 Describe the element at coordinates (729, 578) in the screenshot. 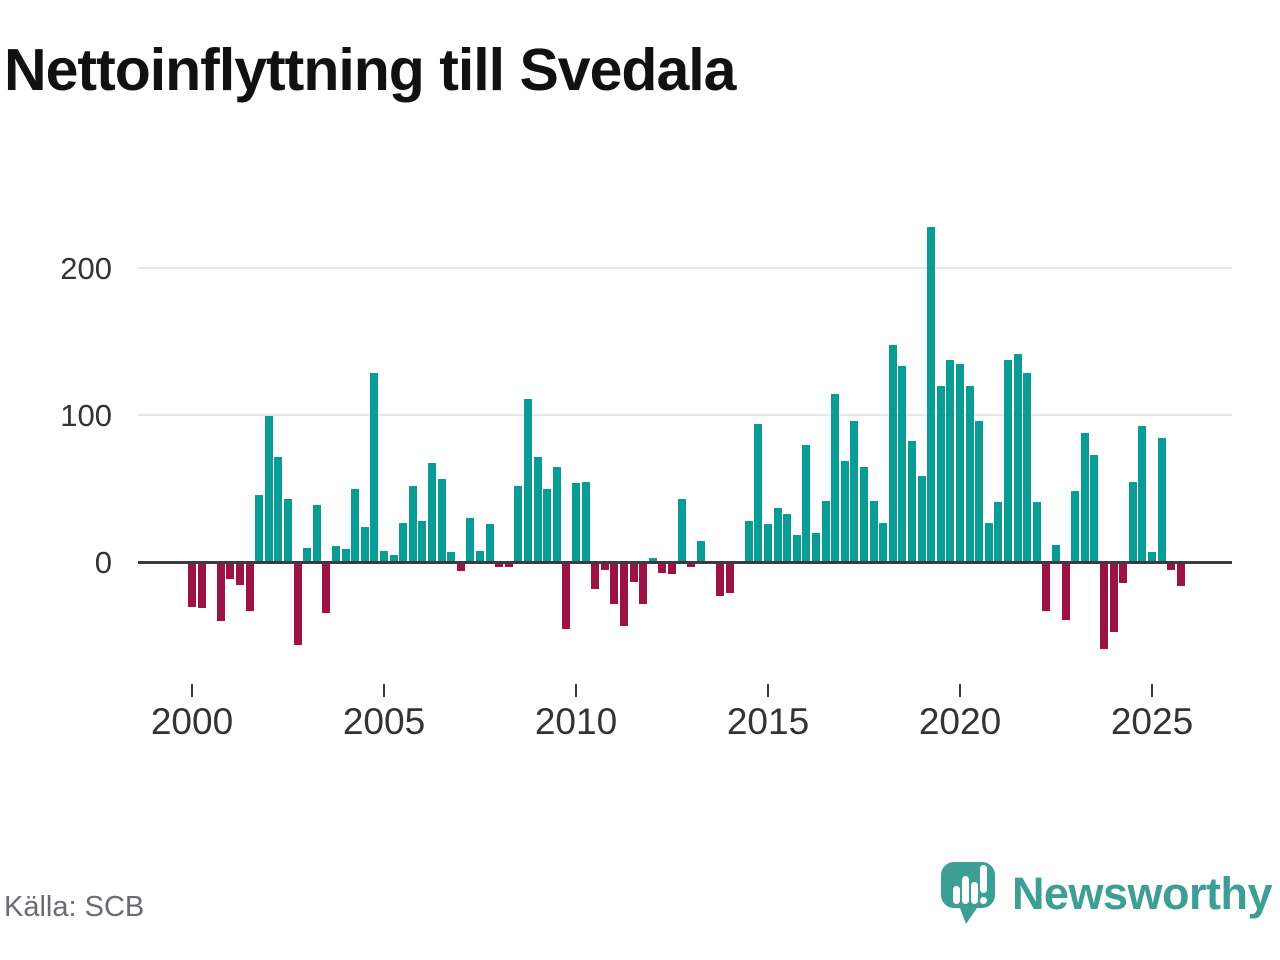

I see `bar-2014-Q1` at that location.